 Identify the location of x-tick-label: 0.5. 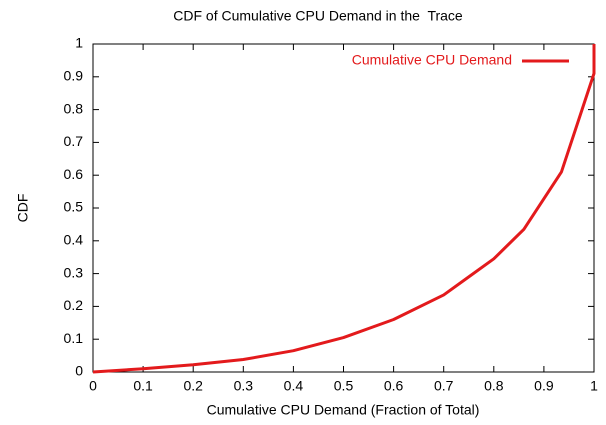
(344, 386).